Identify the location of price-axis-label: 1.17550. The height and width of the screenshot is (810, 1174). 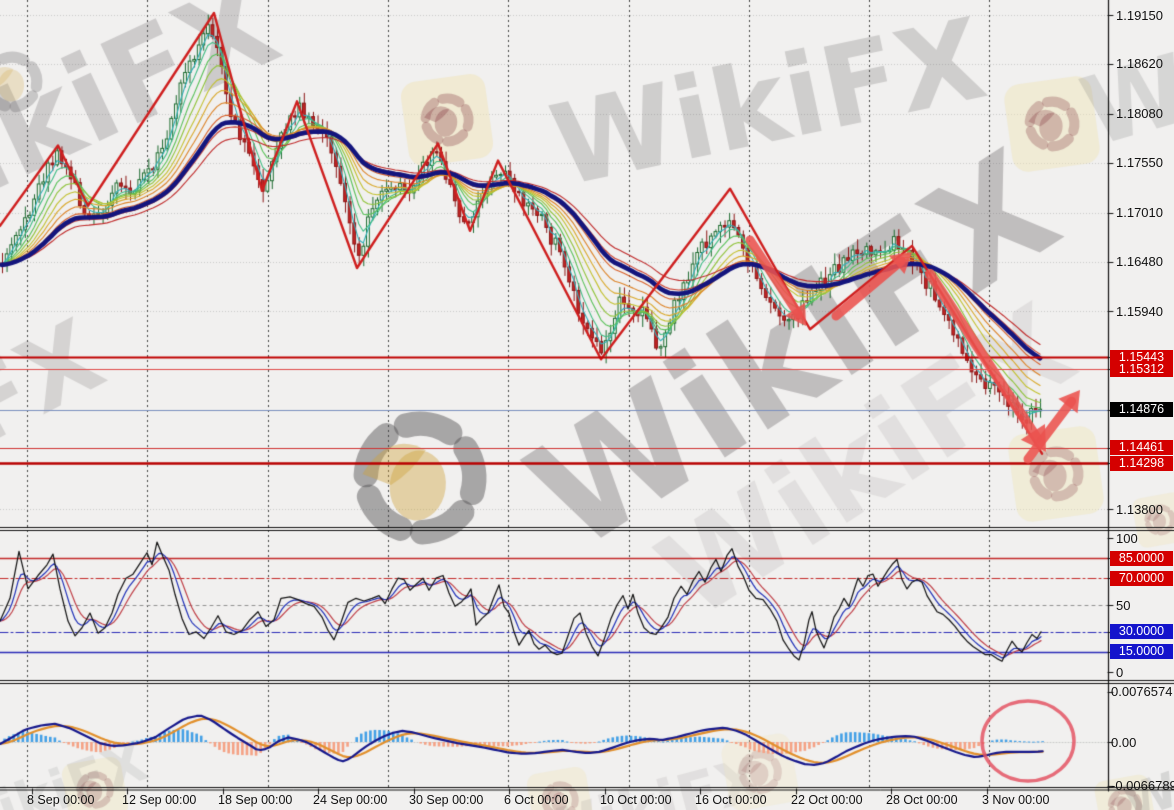
(1139, 162).